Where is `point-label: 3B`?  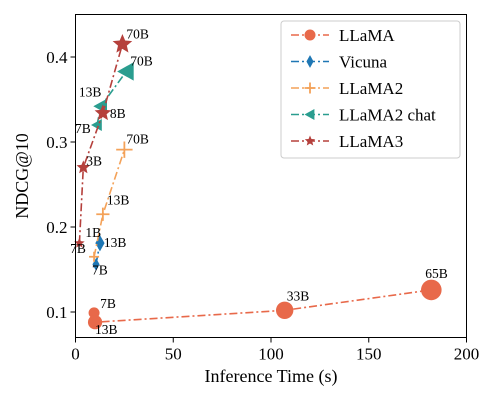
point-label: 3B is located at coordinates (94, 161).